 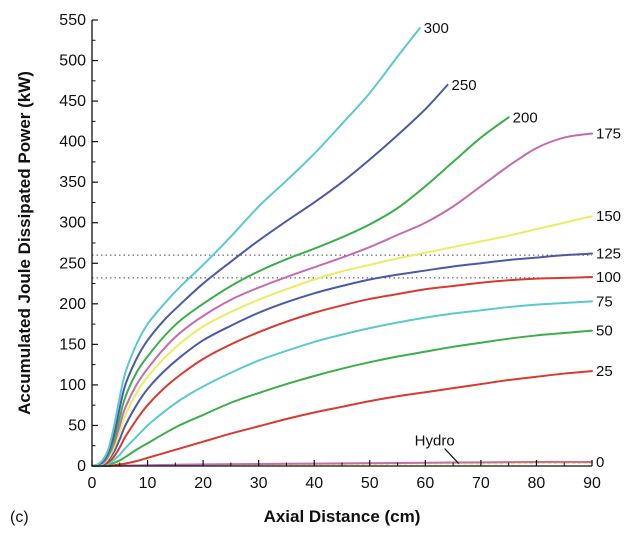 What do you see at coordinates (72, 182) in the screenshot?
I see `y-tick-label-350: 350` at bounding box center [72, 182].